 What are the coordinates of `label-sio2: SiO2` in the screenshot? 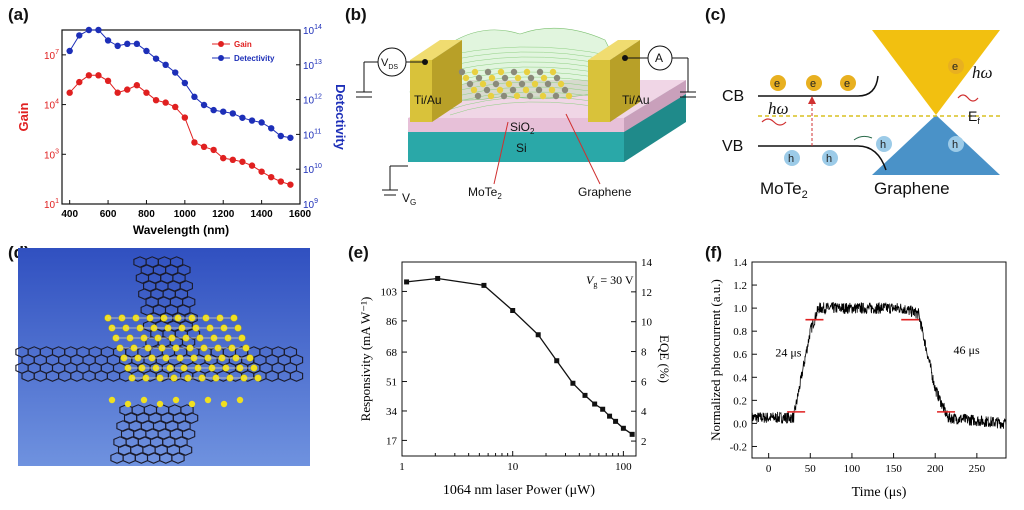 It's located at (522, 128).